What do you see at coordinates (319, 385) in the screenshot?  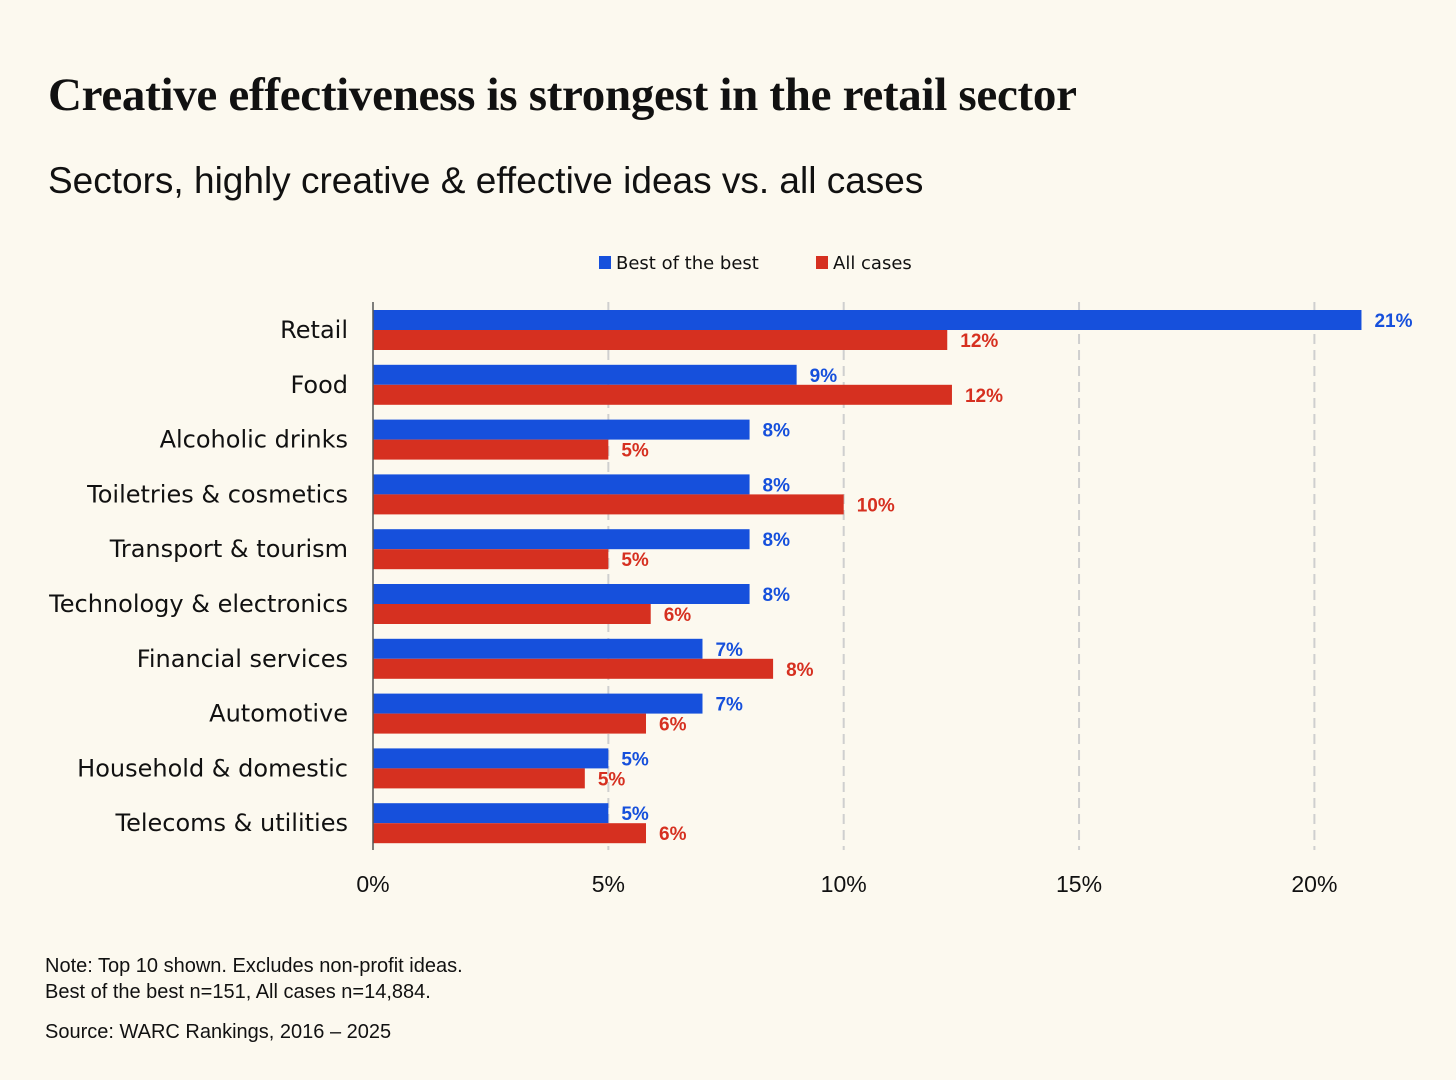 I see `category-label: Food` at bounding box center [319, 385].